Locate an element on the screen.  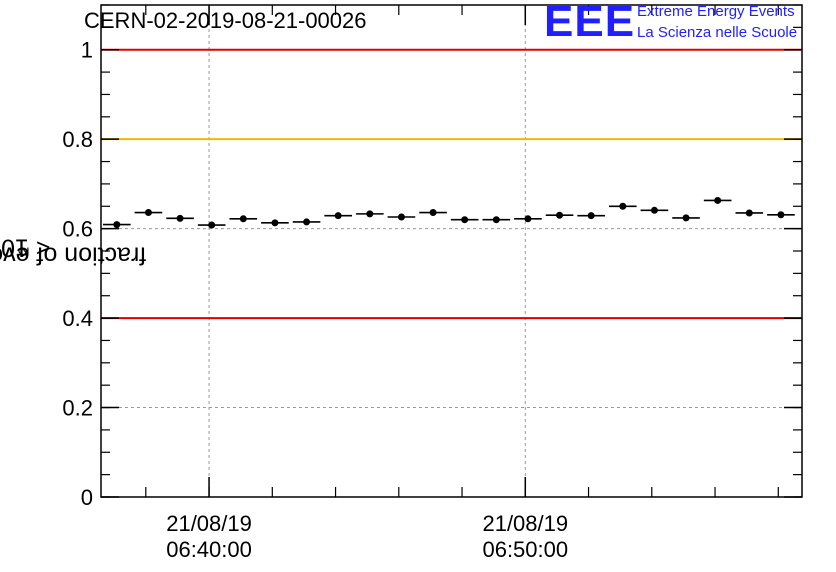
y-tick-label: 0.2 is located at coordinates (77, 408).